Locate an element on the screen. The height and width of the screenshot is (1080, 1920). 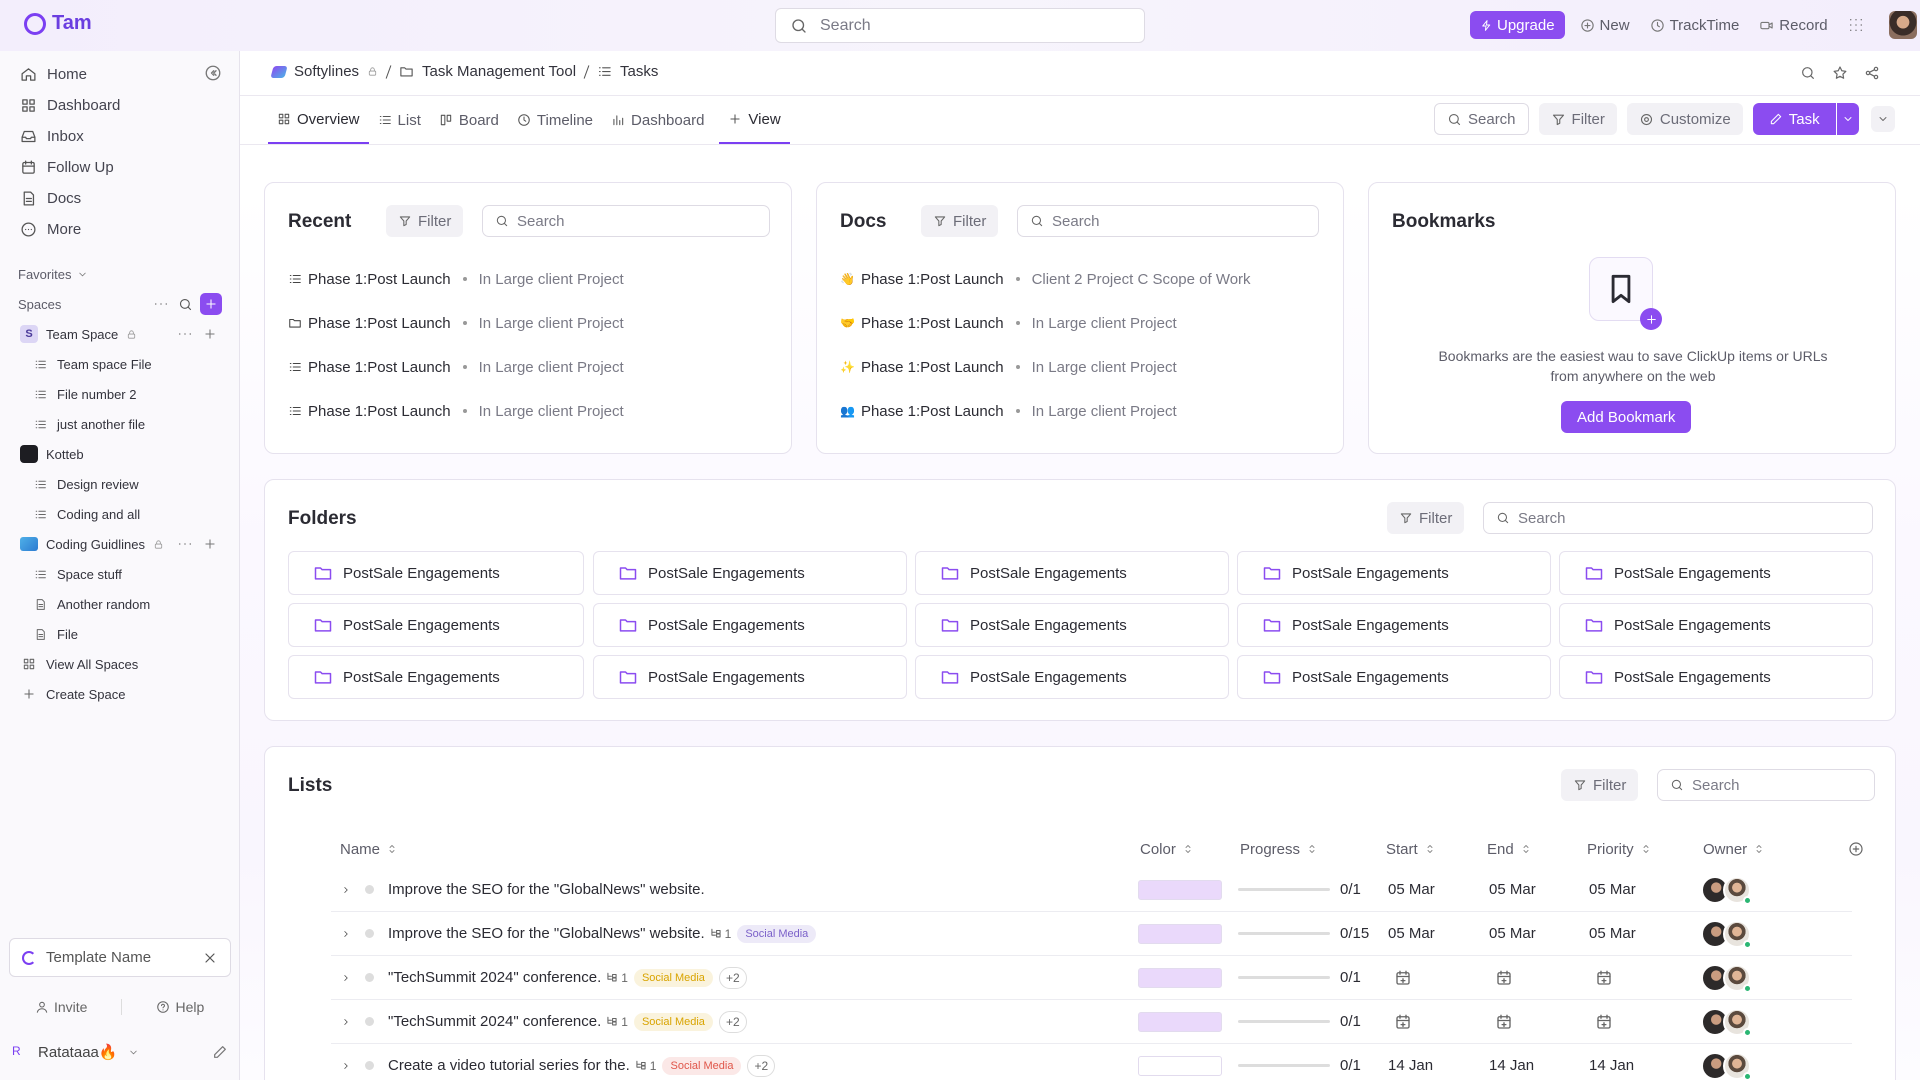
space-child: File is located at coordinates (120, 634).